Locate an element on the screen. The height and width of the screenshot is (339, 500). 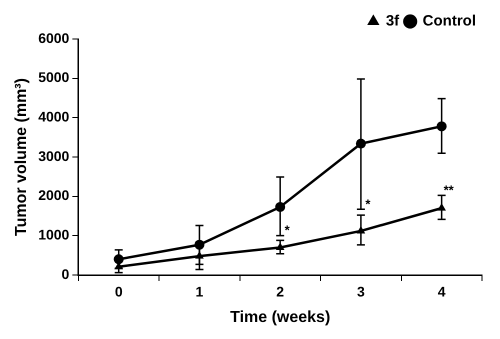
y-tick-label: 6000 is located at coordinates (54, 38).